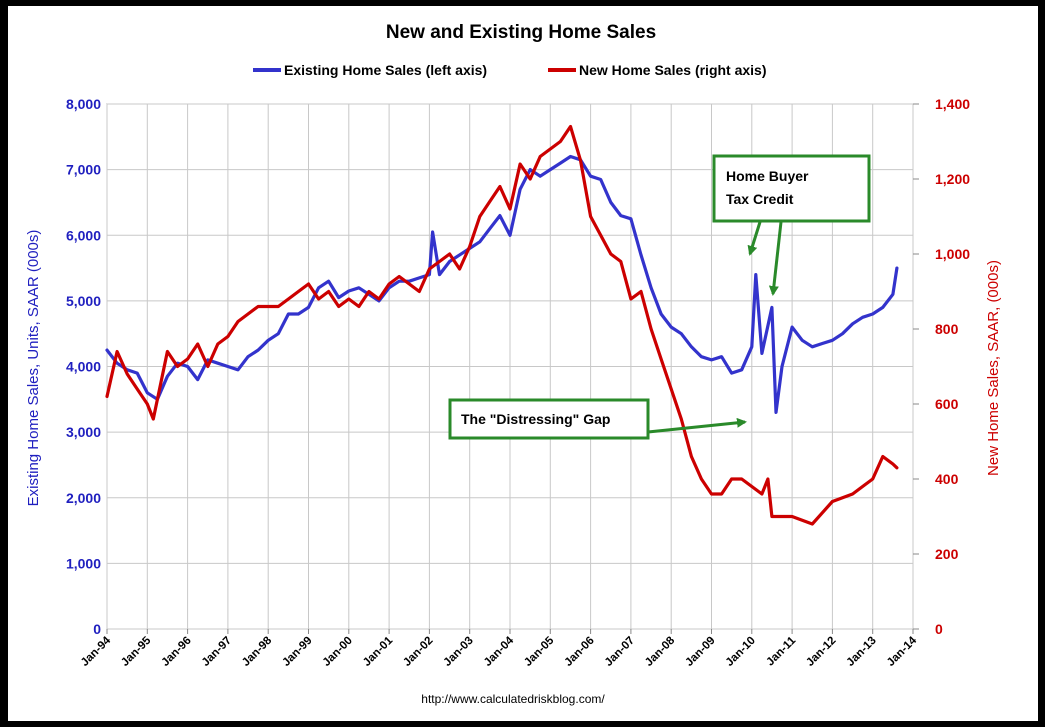 The height and width of the screenshot is (727, 1045). I want to click on annotation-tax-credit-line1: Home Buyer, so click(767, 176).